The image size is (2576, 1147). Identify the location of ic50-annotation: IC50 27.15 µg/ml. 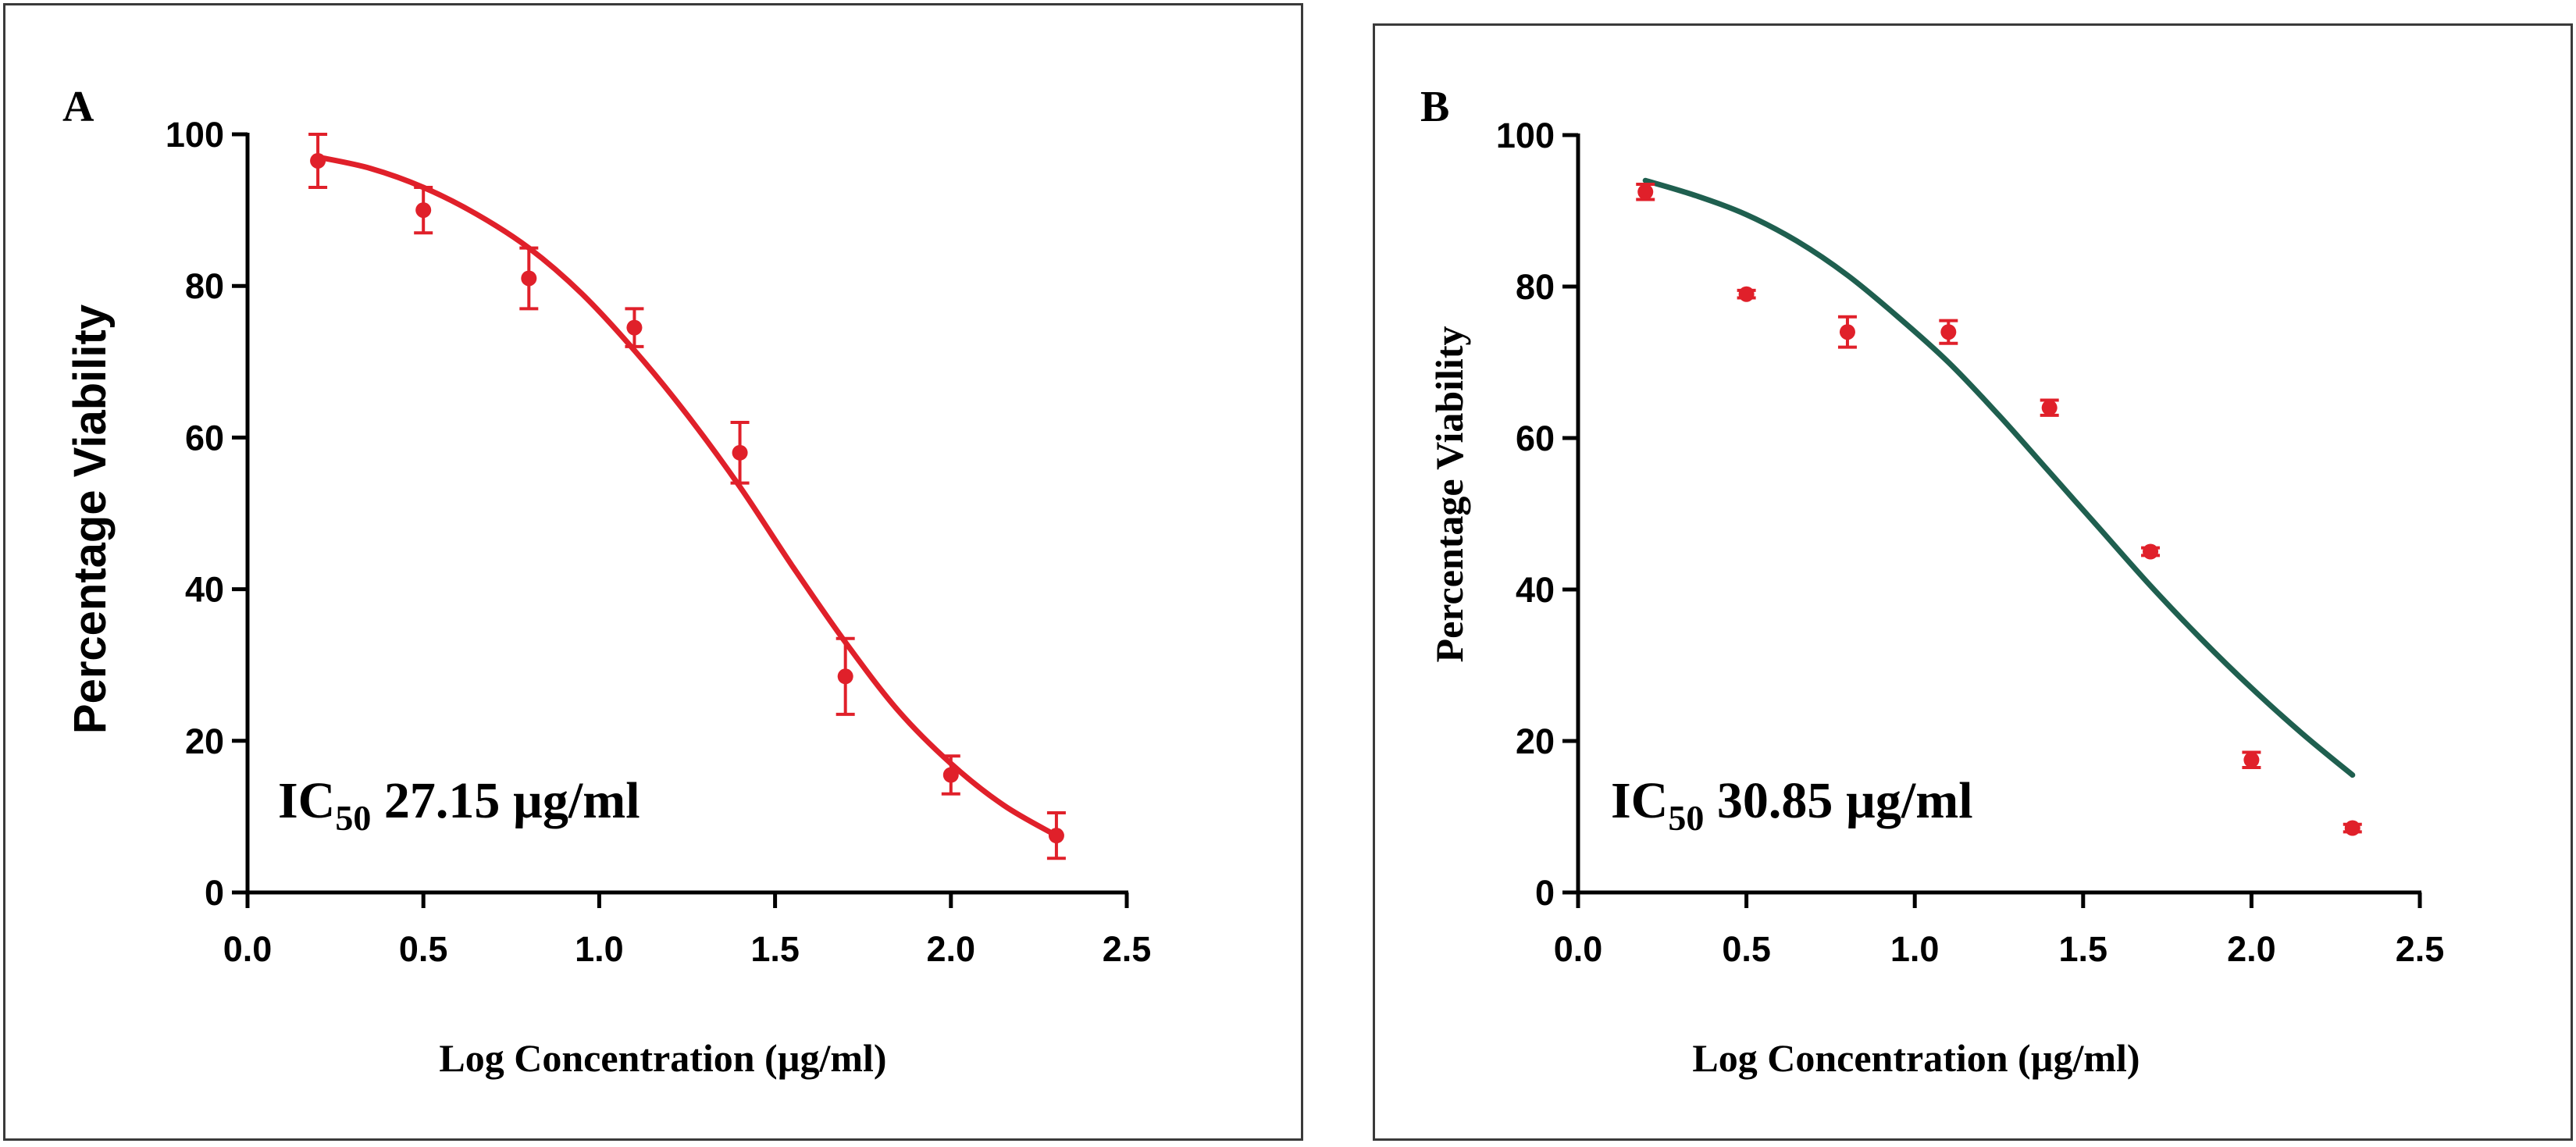
(459, 805).